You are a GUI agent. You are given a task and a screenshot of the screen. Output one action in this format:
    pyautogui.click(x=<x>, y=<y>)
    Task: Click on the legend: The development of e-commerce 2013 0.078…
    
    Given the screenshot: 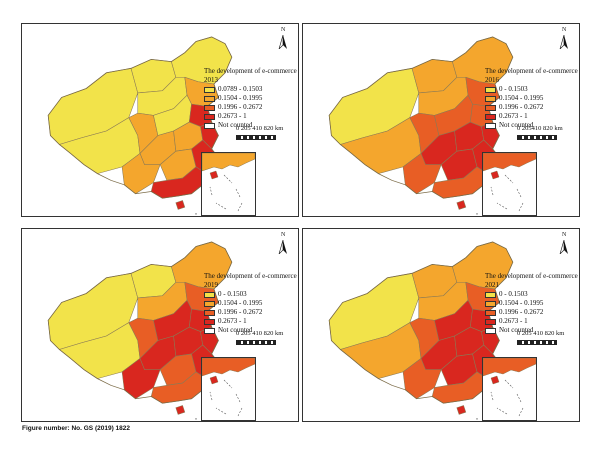 What is the action you would take?
    pyautogui.click(x=251, y=98)
    